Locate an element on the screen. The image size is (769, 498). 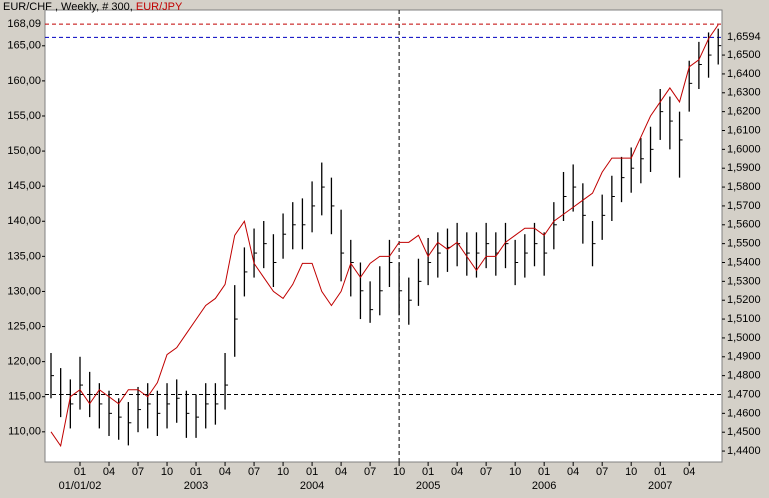
y2-tick-label: 1,5200 is located at coordinates (744, 300).